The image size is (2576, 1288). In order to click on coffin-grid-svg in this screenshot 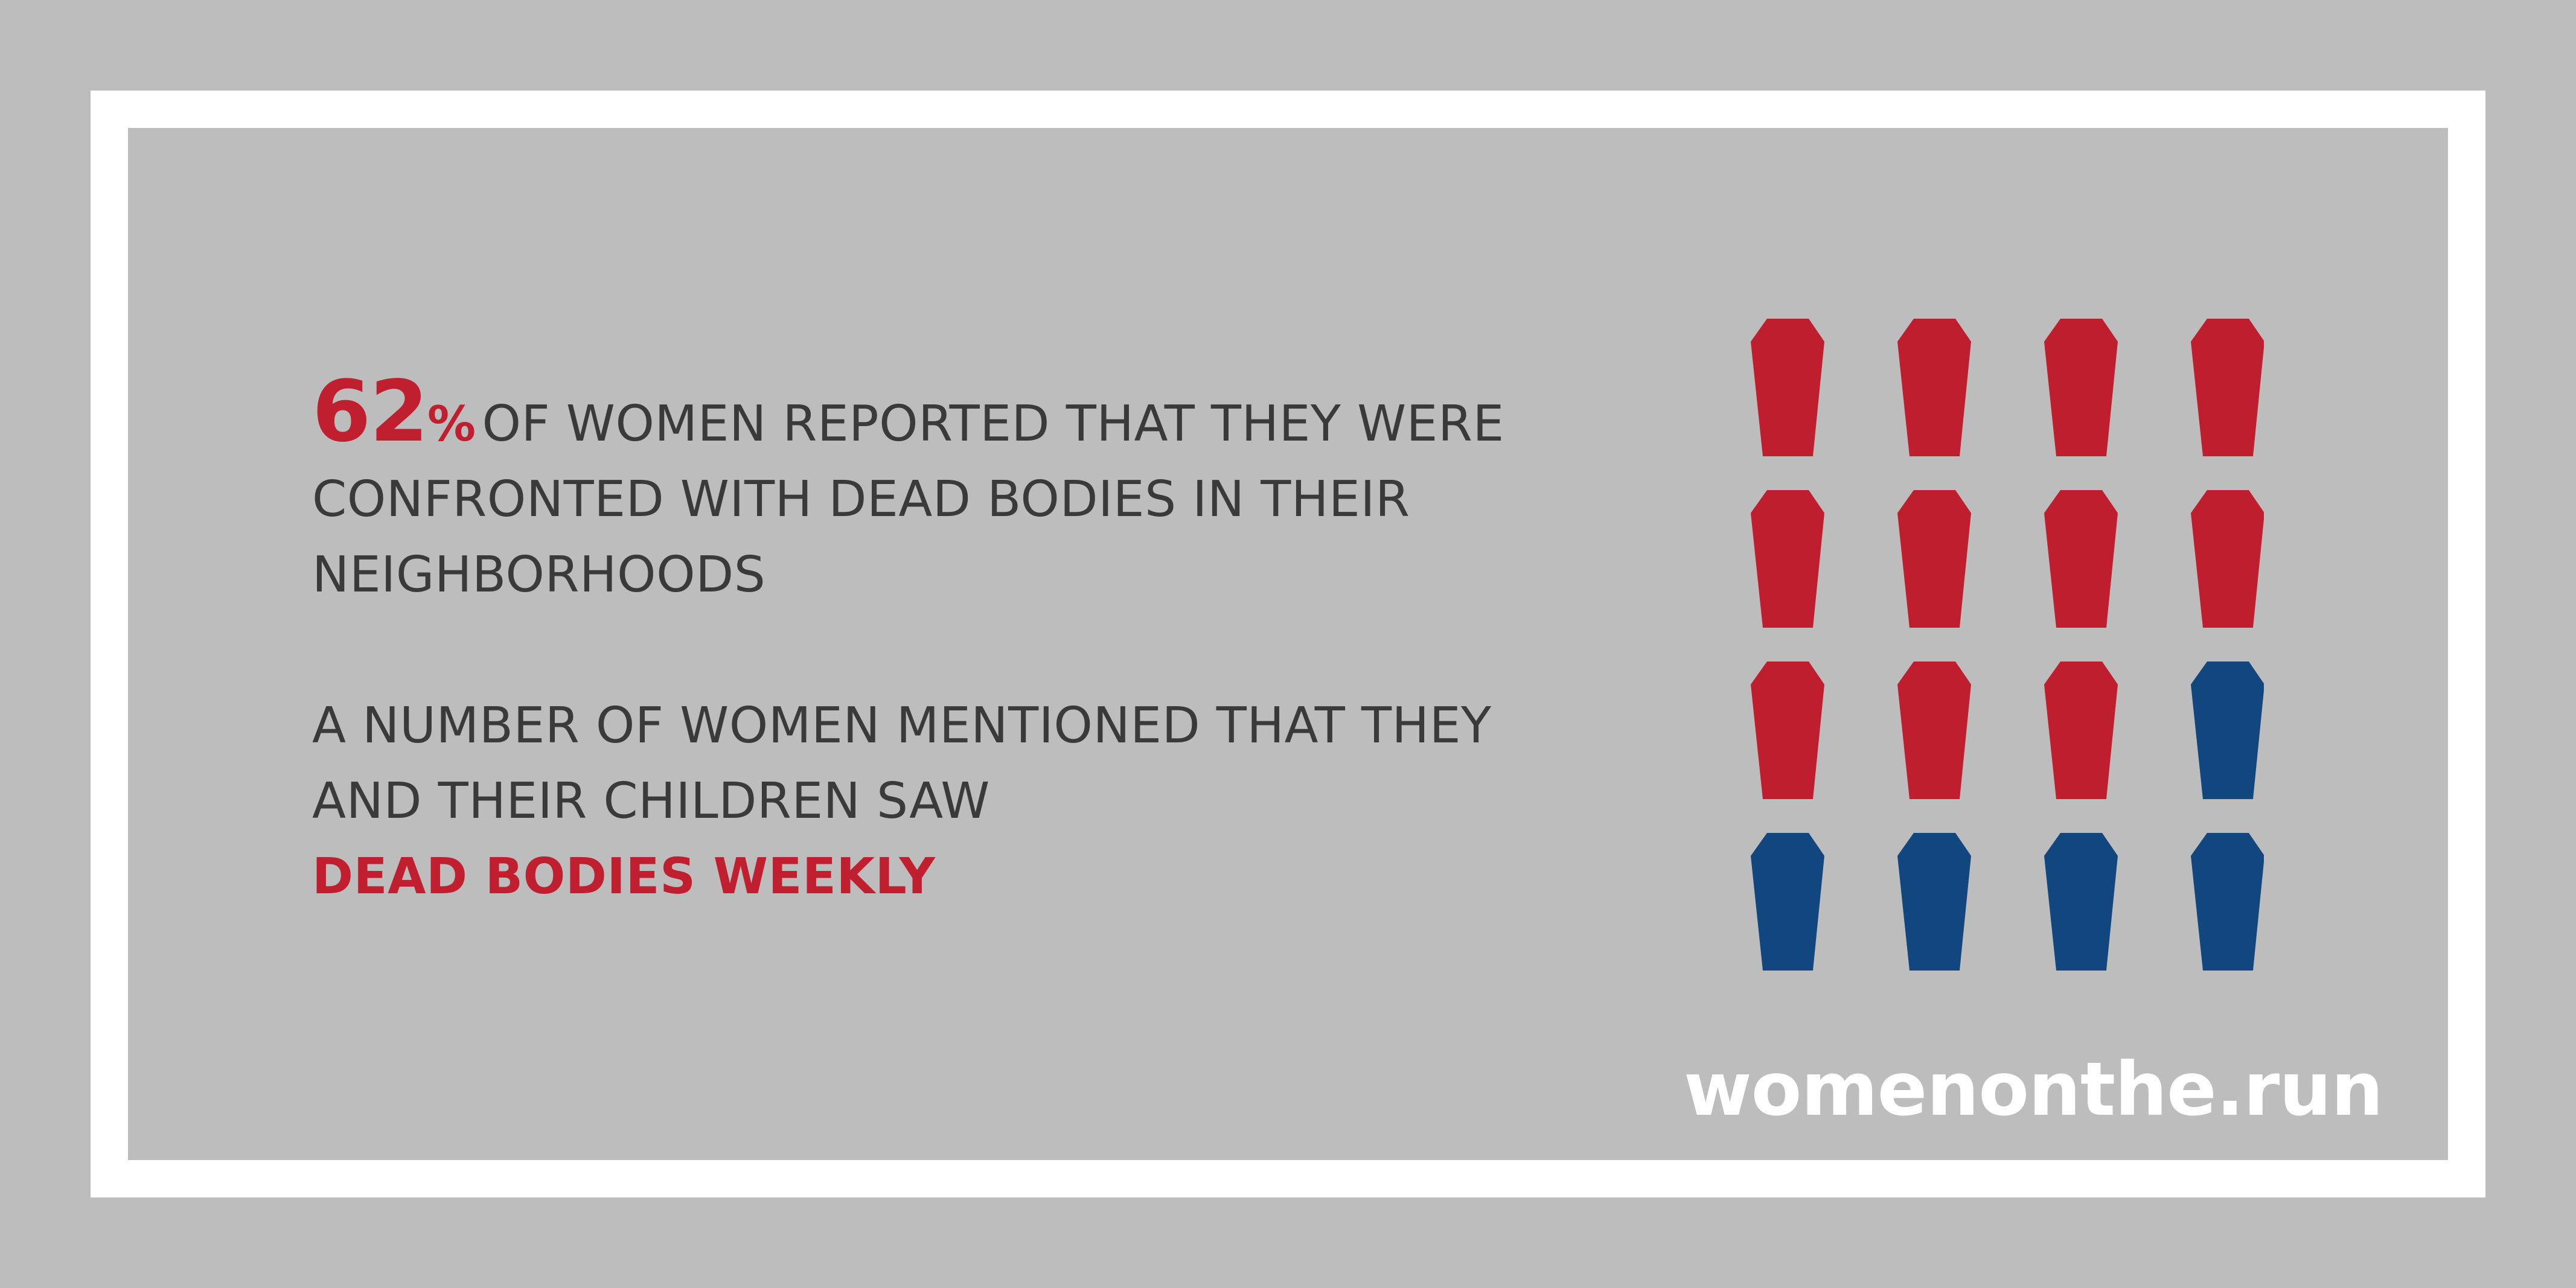, I will do `click(2008, 645)`.